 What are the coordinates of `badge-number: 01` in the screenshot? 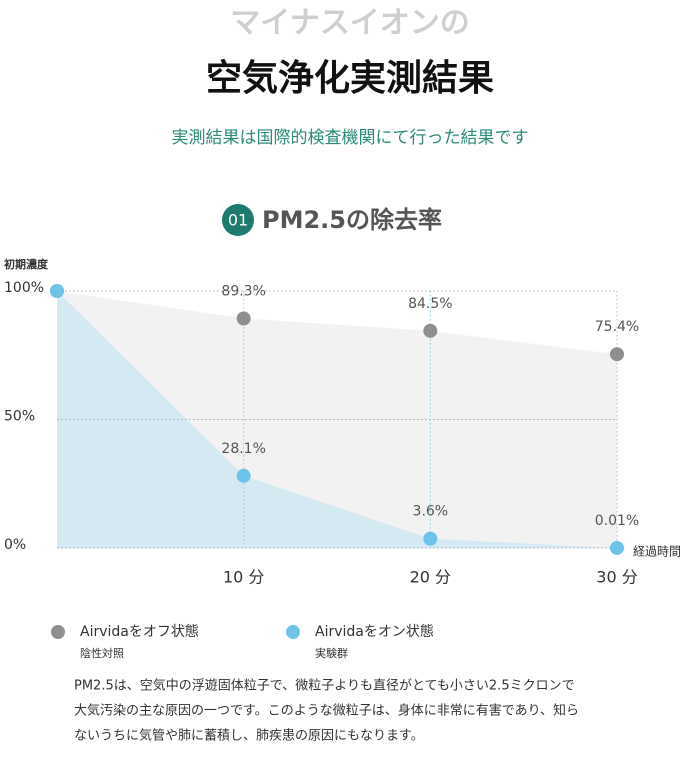 It's located at (238, 220).